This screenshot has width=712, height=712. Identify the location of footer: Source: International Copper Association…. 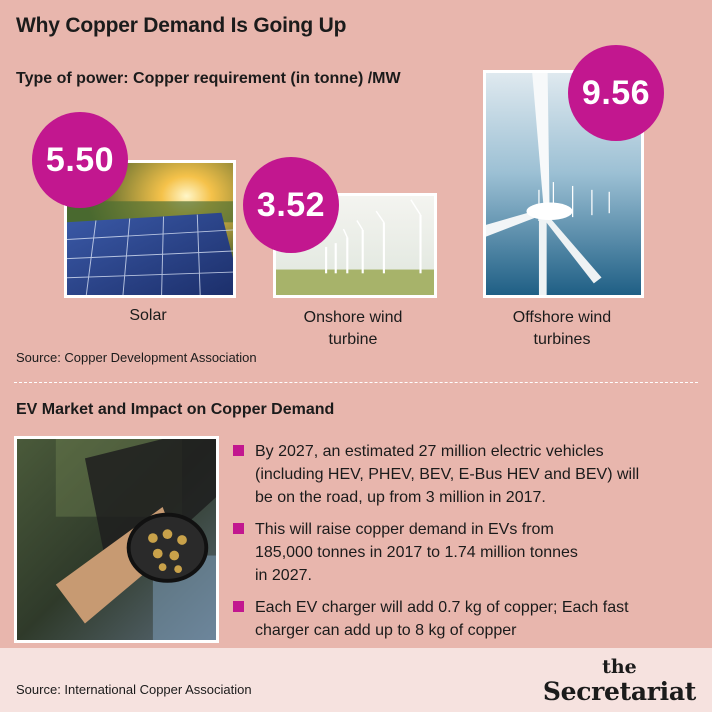
(356, 680).